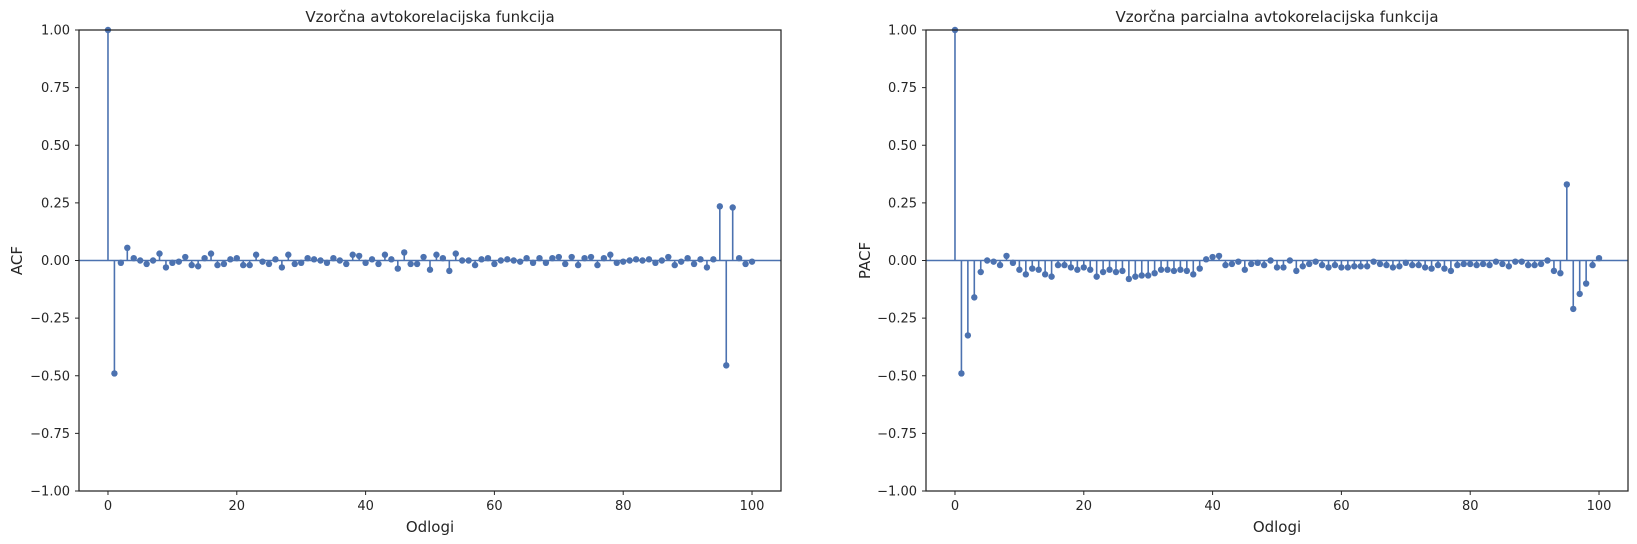 This screenshot has width=1637, height=544. I want to click on pacf-y-ticks: 1.00 0.75 0.50 0.25 0.00 −0.25 −0.50 −0.75 −1.00, so click(901, 262).